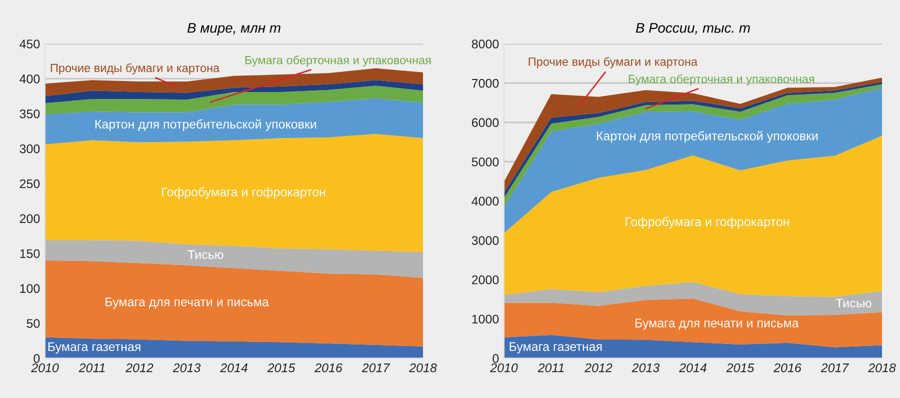  Describe the element at coordinates (613, 62) in the screenshot. I see `text: Прочие виды бумаги и картона` at that location.